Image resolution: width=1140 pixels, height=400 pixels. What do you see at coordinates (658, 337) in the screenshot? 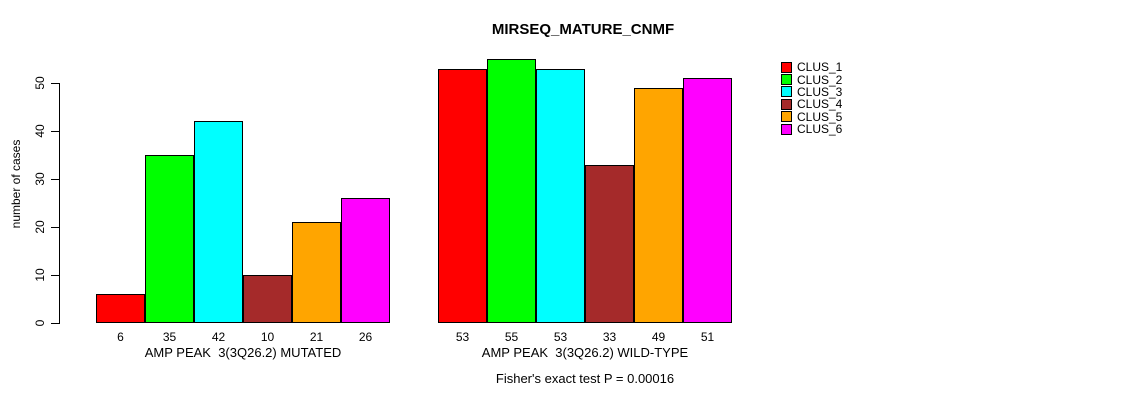
I see `bar-value-label: 49` at bounding box center [658, 337].